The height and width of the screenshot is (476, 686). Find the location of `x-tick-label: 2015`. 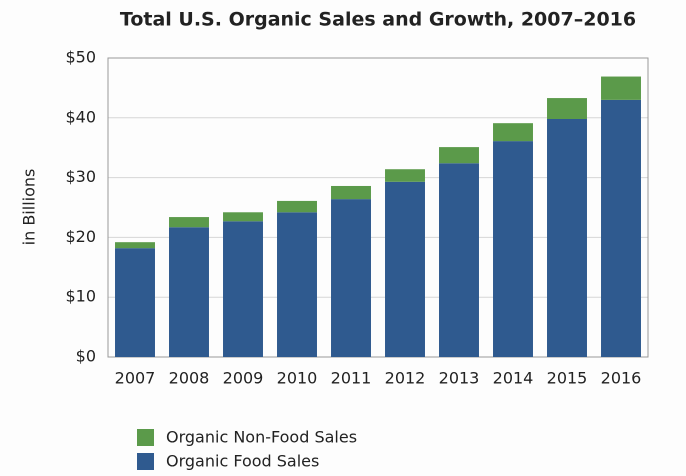

x-tick-label: 2015 is located at coordinates (567, 378).